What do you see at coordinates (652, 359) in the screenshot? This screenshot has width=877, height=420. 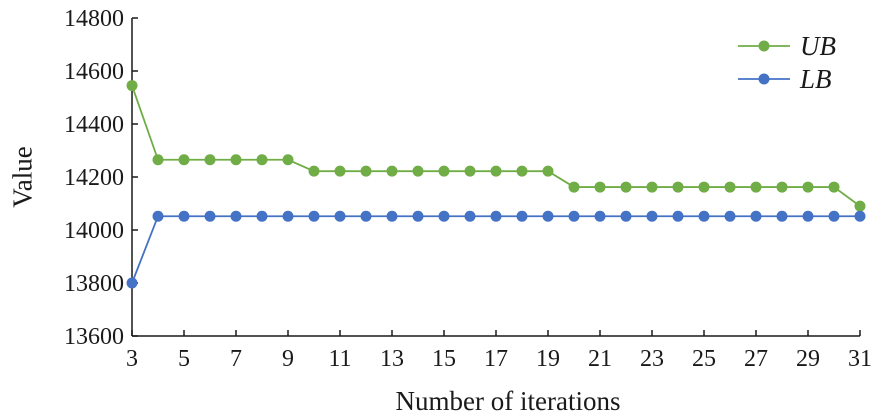 I see `x-tick-label: 23` at bounding box center [652, 359].